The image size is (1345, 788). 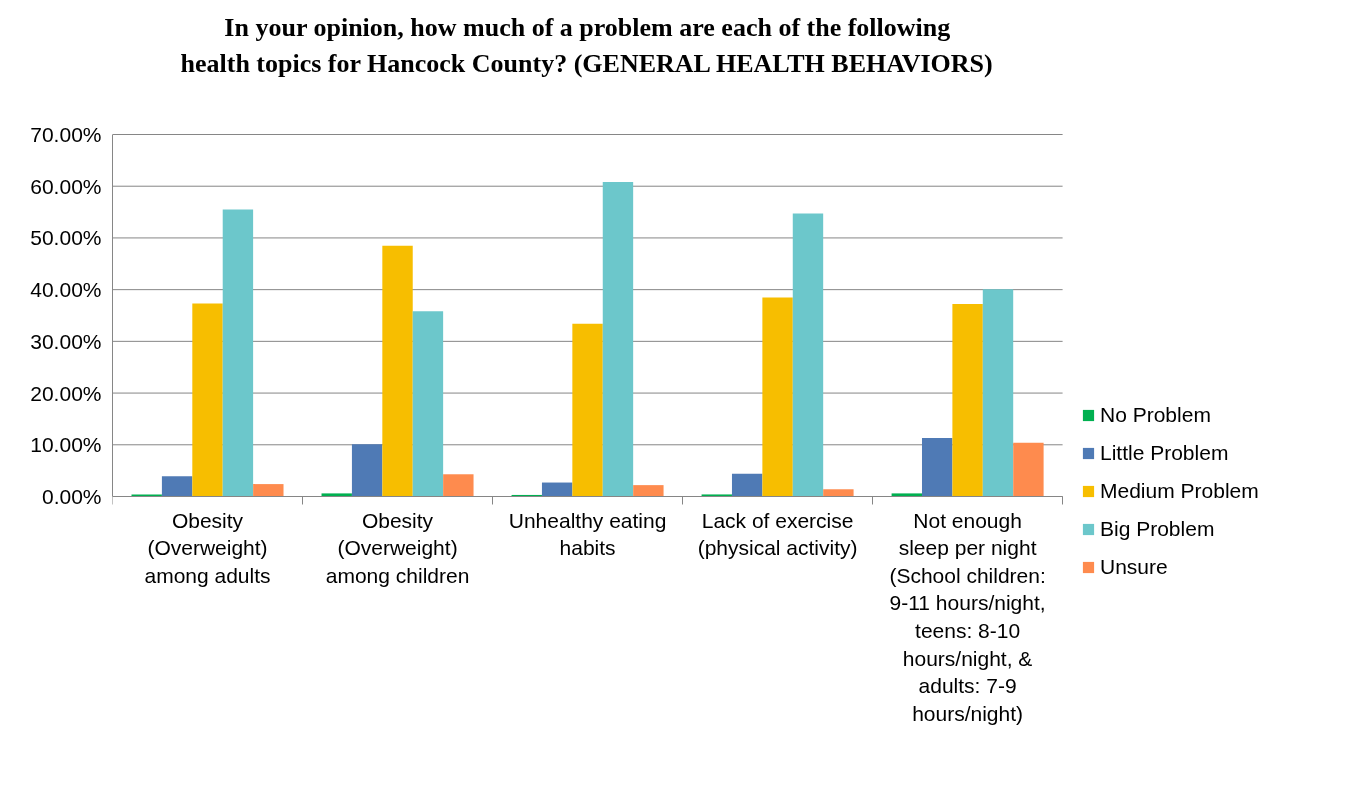 What do you see at coordinates (66, 393) in the screenshot?
I see `y-tick-label: 20.00%` at bounding box center [66, 393].